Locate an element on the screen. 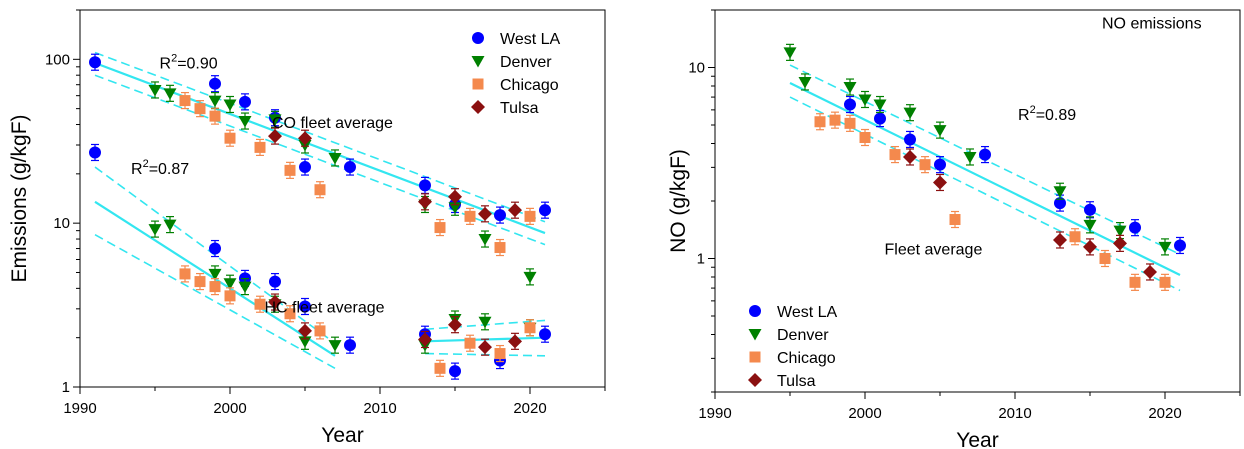 Image resolution: width=1244 pixels, height=449 pixels. annotation: NO emissions is located at coordinates (1152, 24).